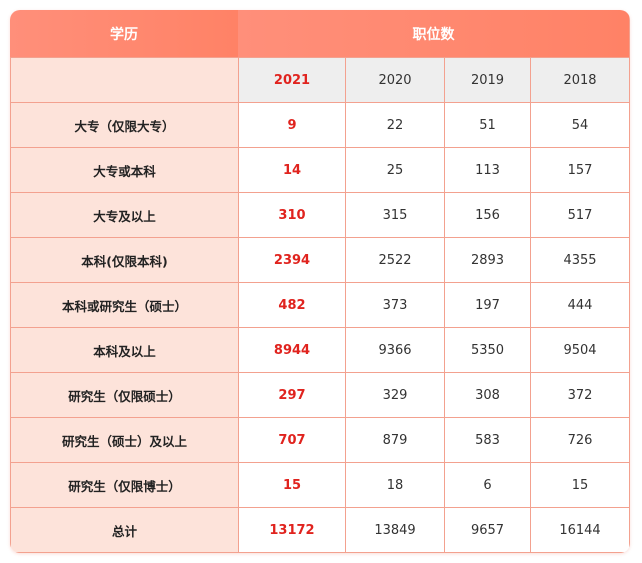  I want to click on cell-2019: 308, so click(487, 394).